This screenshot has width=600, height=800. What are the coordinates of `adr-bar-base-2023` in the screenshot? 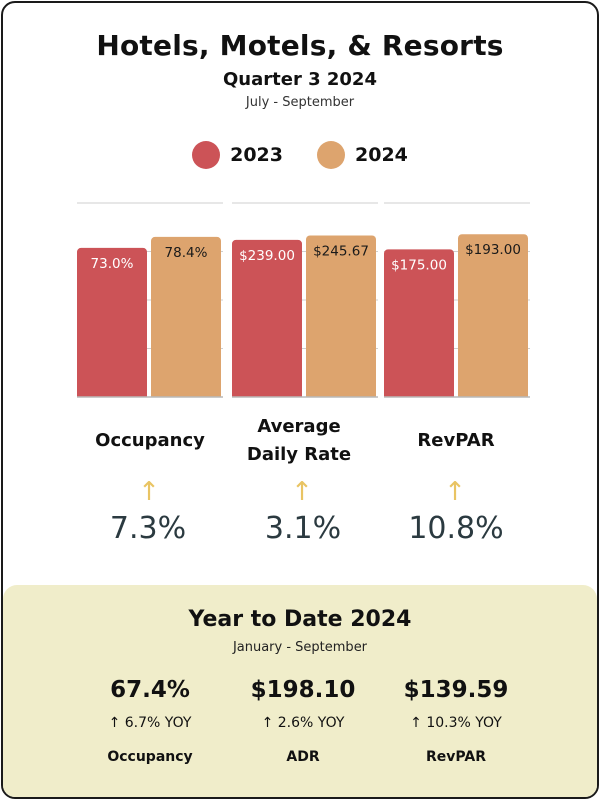 It's located at (267, 394).